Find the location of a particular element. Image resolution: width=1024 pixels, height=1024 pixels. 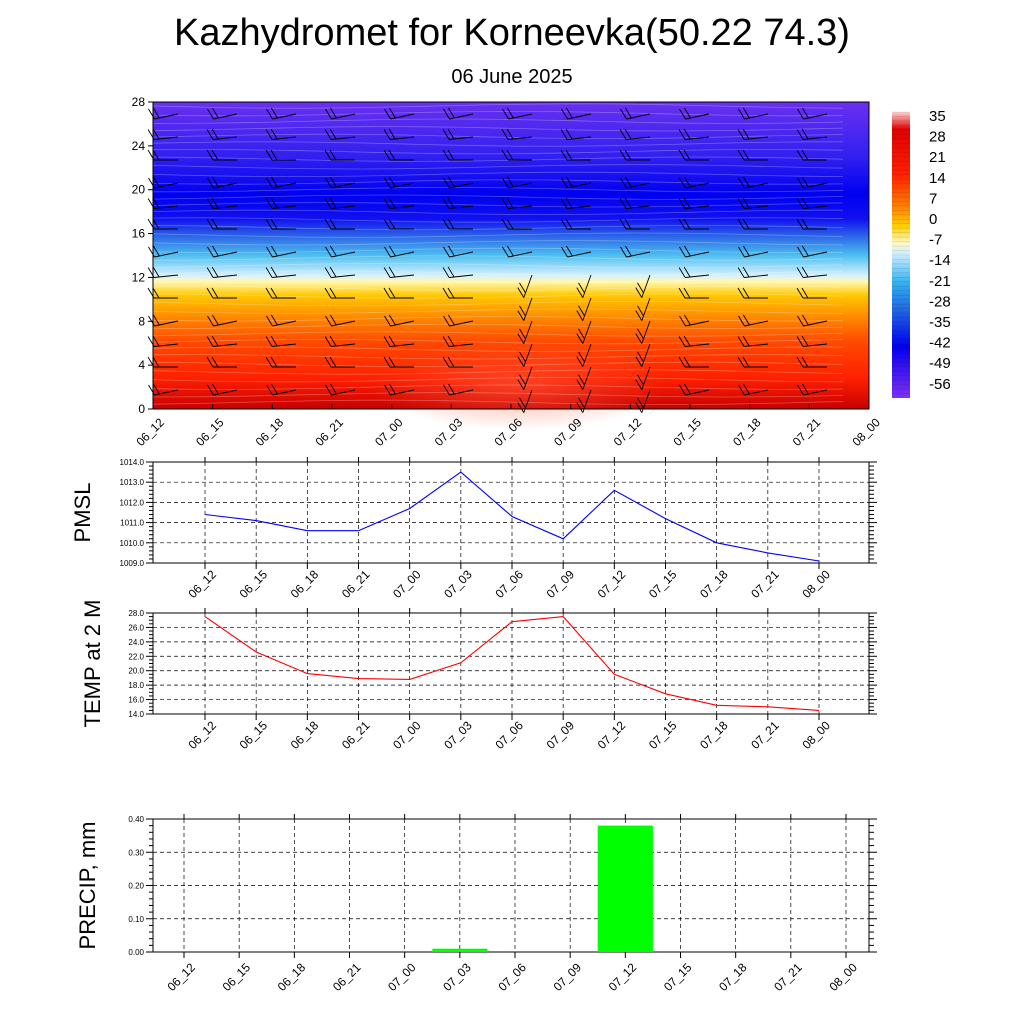

chart-subtitle: 06 June 2025 is located at coordinates (512, 77).